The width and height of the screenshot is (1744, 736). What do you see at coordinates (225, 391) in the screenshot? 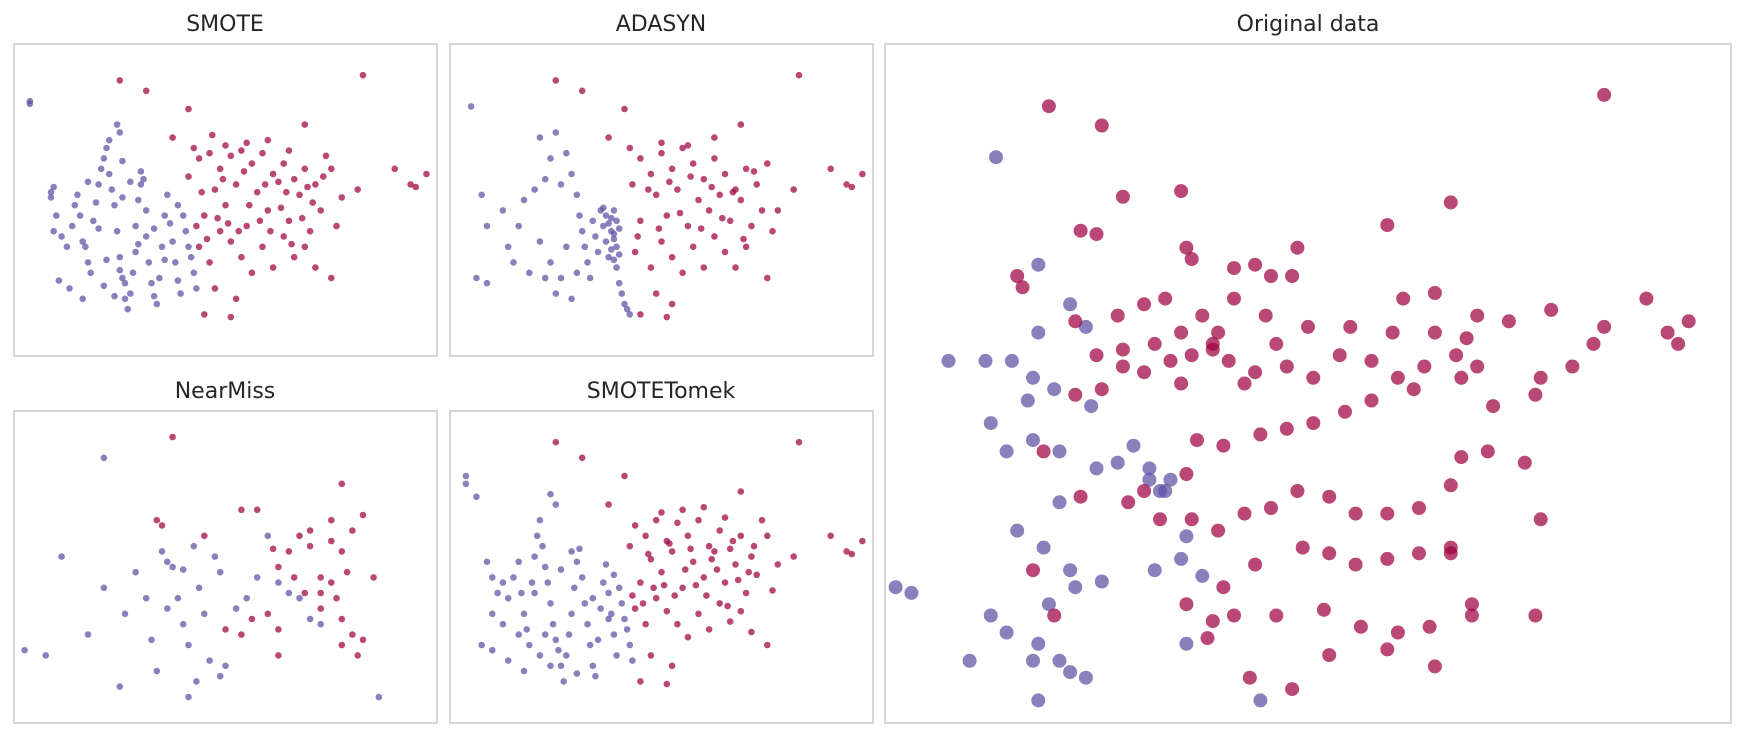
I see `panel-title-nearmiss: NearMiss` at bounding box center [225, 391].